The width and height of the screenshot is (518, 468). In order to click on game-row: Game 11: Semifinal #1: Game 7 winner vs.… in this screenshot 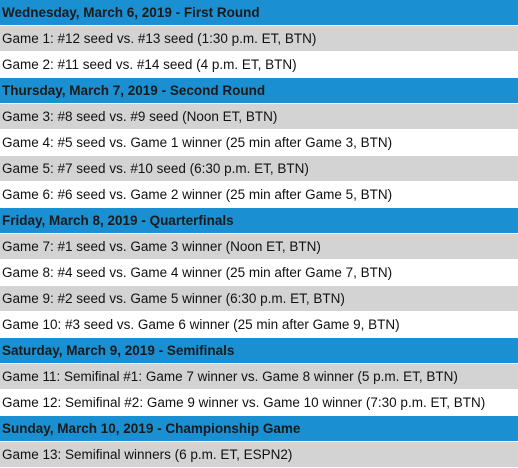, I will do `click(259, 377)`.